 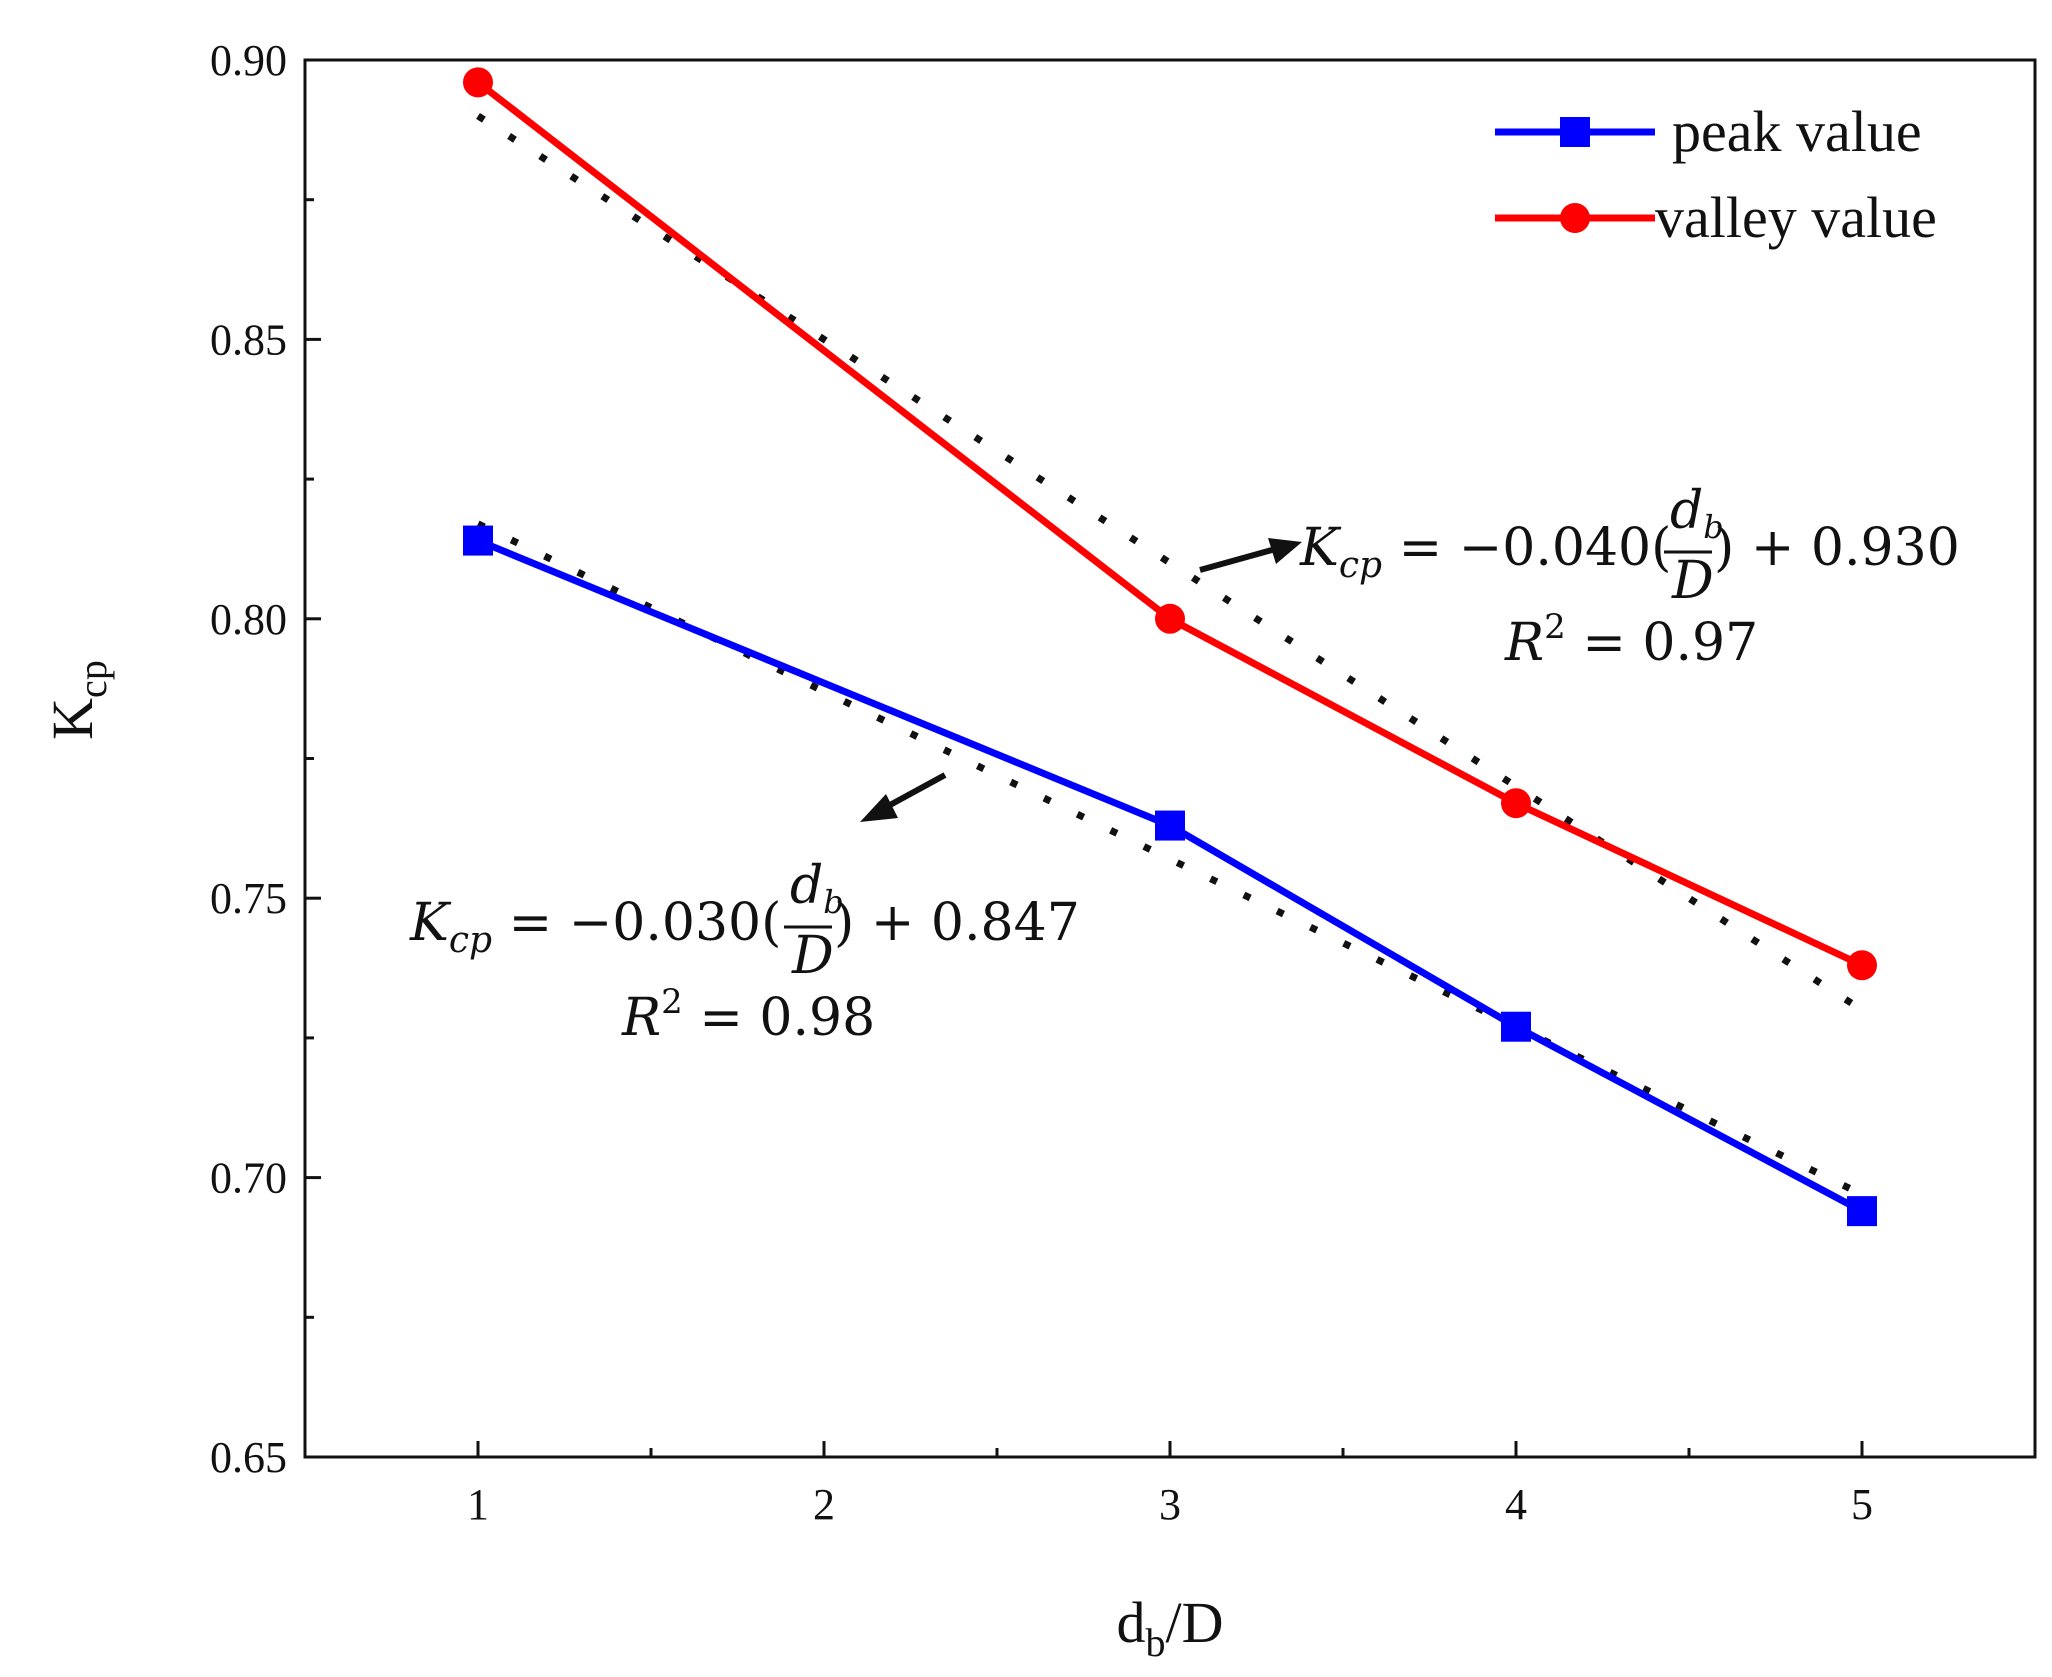 What do you see at coordinates (72, 719) in the screenshot?
I see `y-axis-title-main: K` at bounding box center [72, 719].